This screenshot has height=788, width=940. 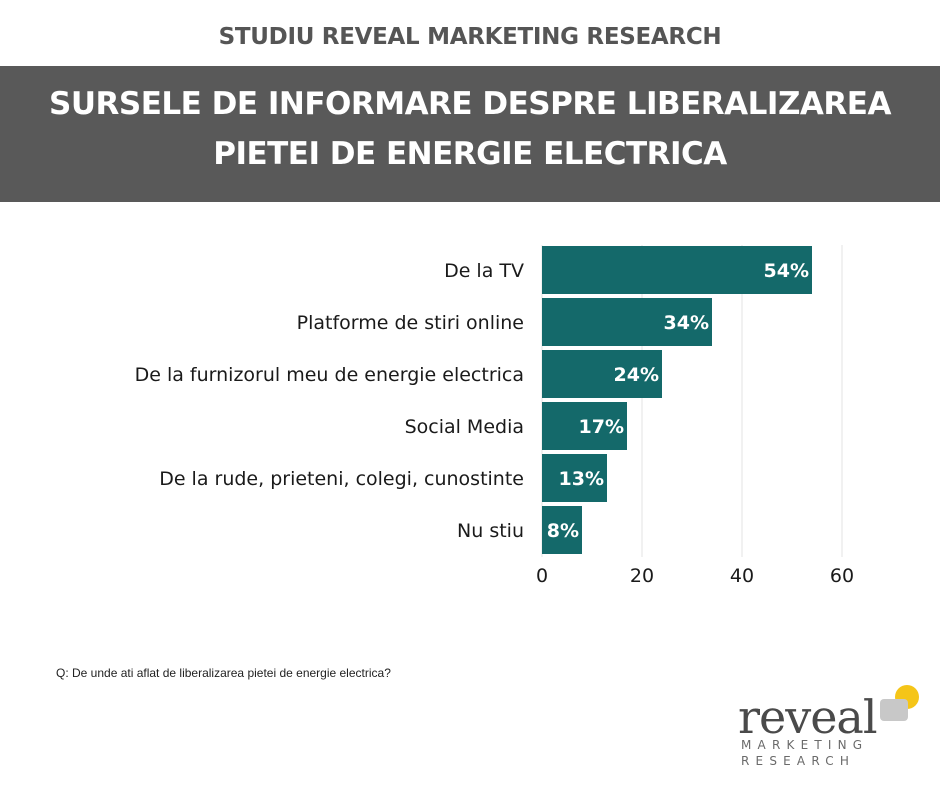 I want to click on reveal-logo: reveal MARKETING RESEARCH, so click(x=830, y=730).